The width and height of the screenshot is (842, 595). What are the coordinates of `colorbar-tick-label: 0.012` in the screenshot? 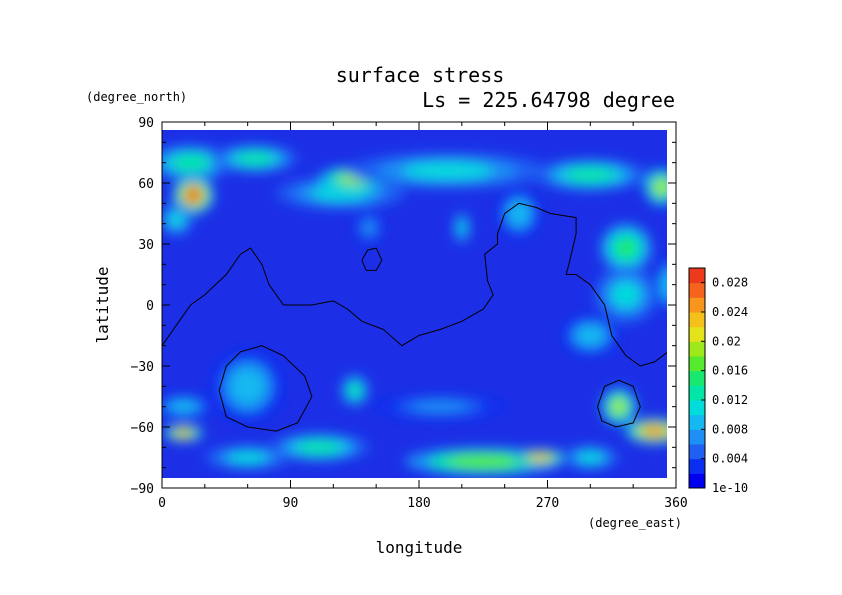 It's located at (730, 400).